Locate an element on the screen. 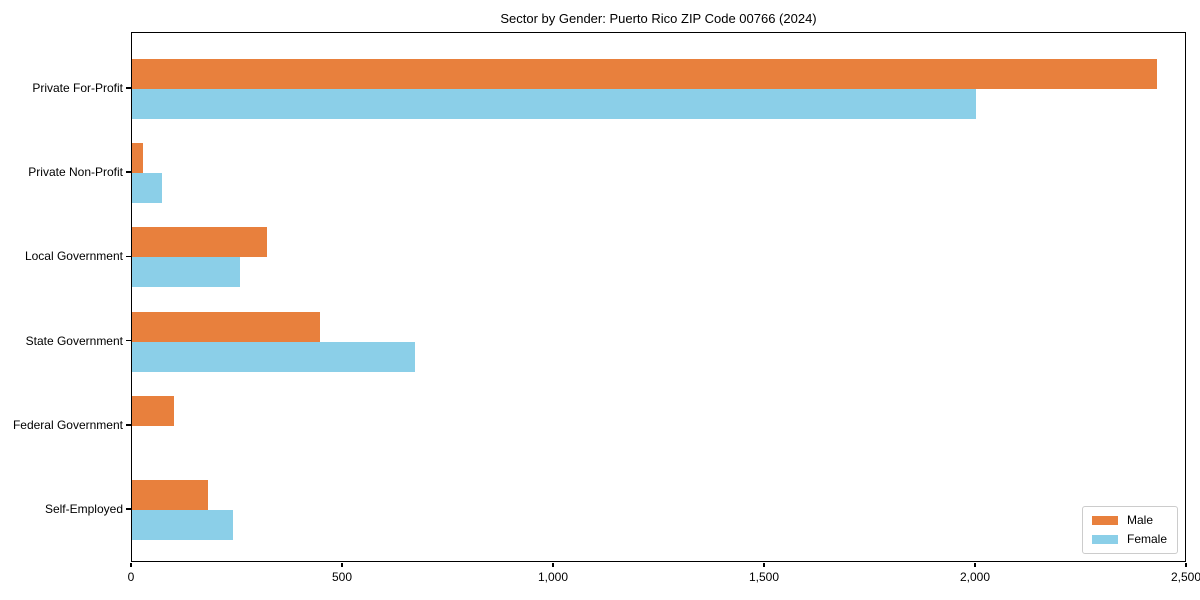 The width and height of the screenshot is (1200, 600). bar-female-private-non-profit is located at coordinates (147, 188).